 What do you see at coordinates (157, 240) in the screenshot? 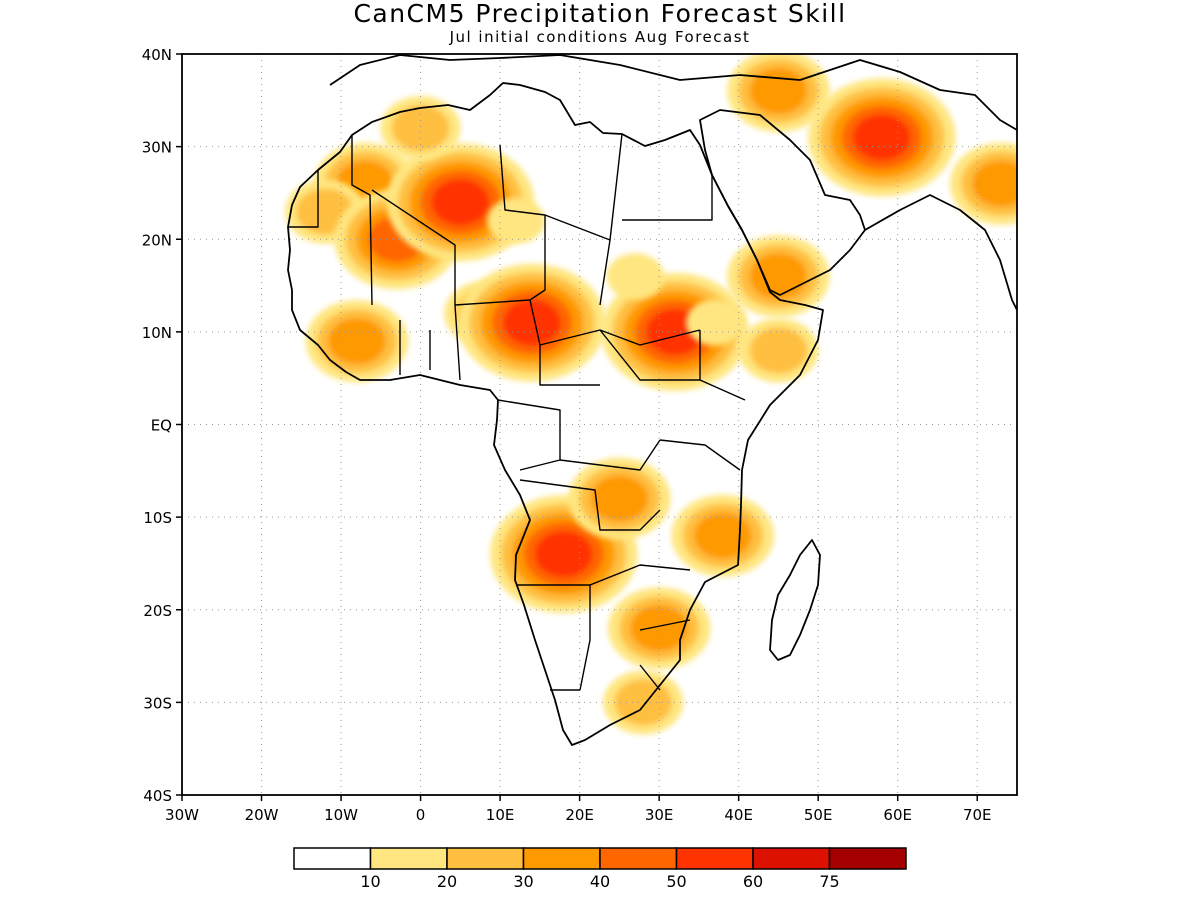
I see `lat-tick-label: 20N` at bounding box center [157, 240].